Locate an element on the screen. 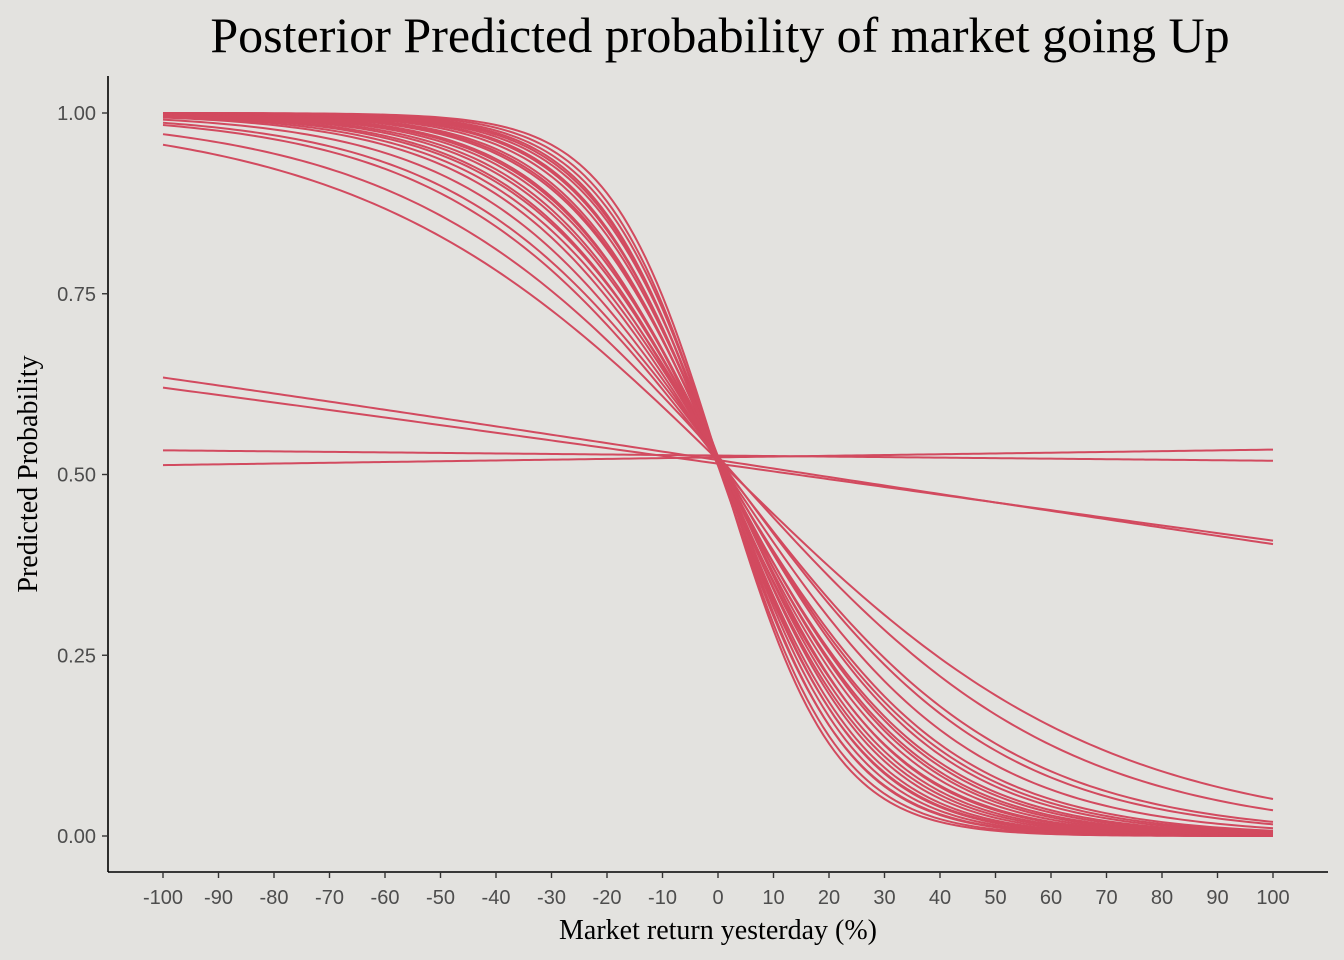  x-tick-label: -20 is located at coordinates (607, 898).